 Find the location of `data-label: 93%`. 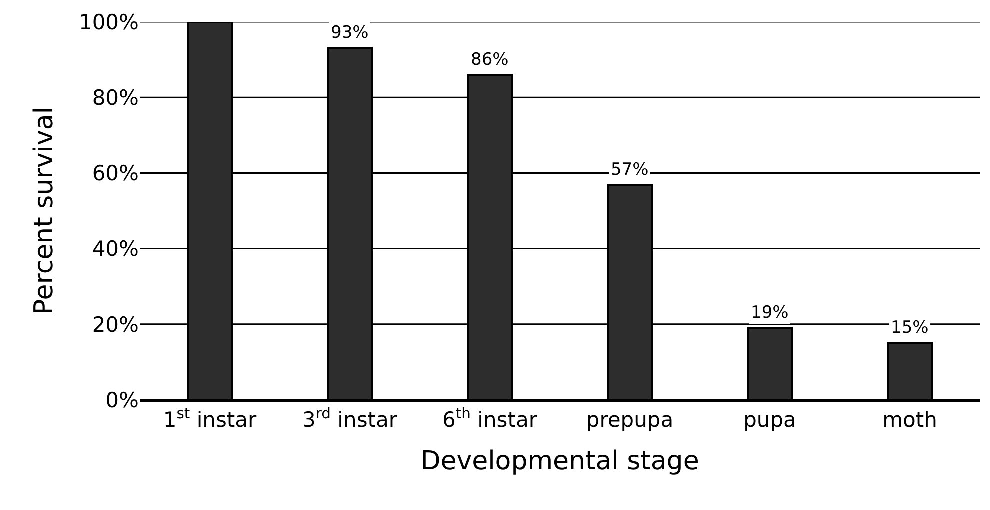

data-label: 93% is located at coordinates (350, 33).